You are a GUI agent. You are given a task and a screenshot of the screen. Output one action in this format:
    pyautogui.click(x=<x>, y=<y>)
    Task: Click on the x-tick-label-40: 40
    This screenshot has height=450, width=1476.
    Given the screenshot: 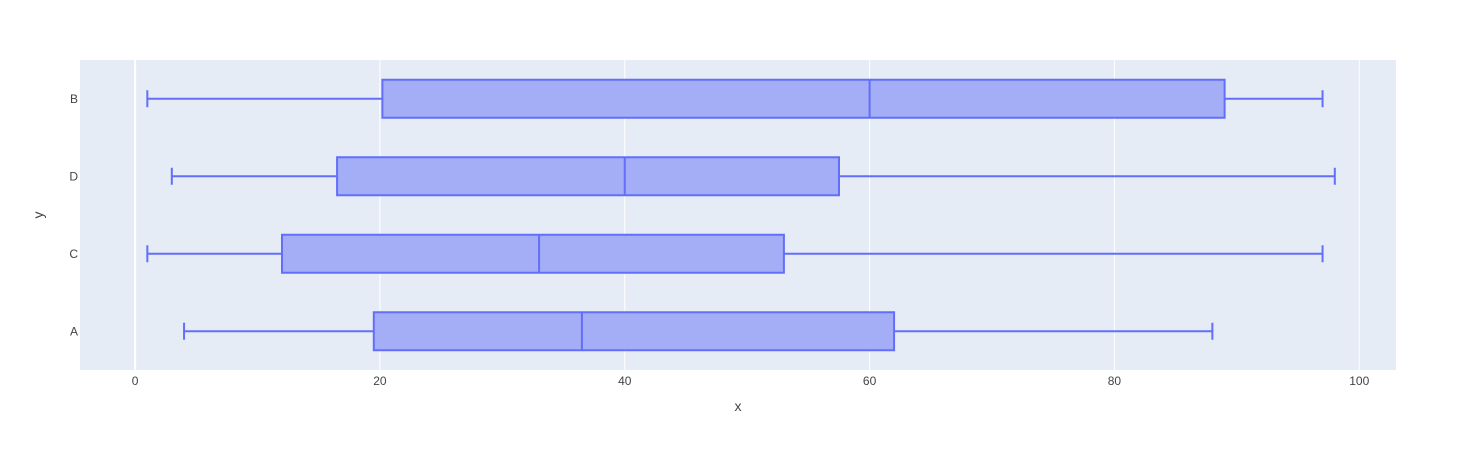 What is the action you would take?
    pyautogui.click(x=625, y=381)
    